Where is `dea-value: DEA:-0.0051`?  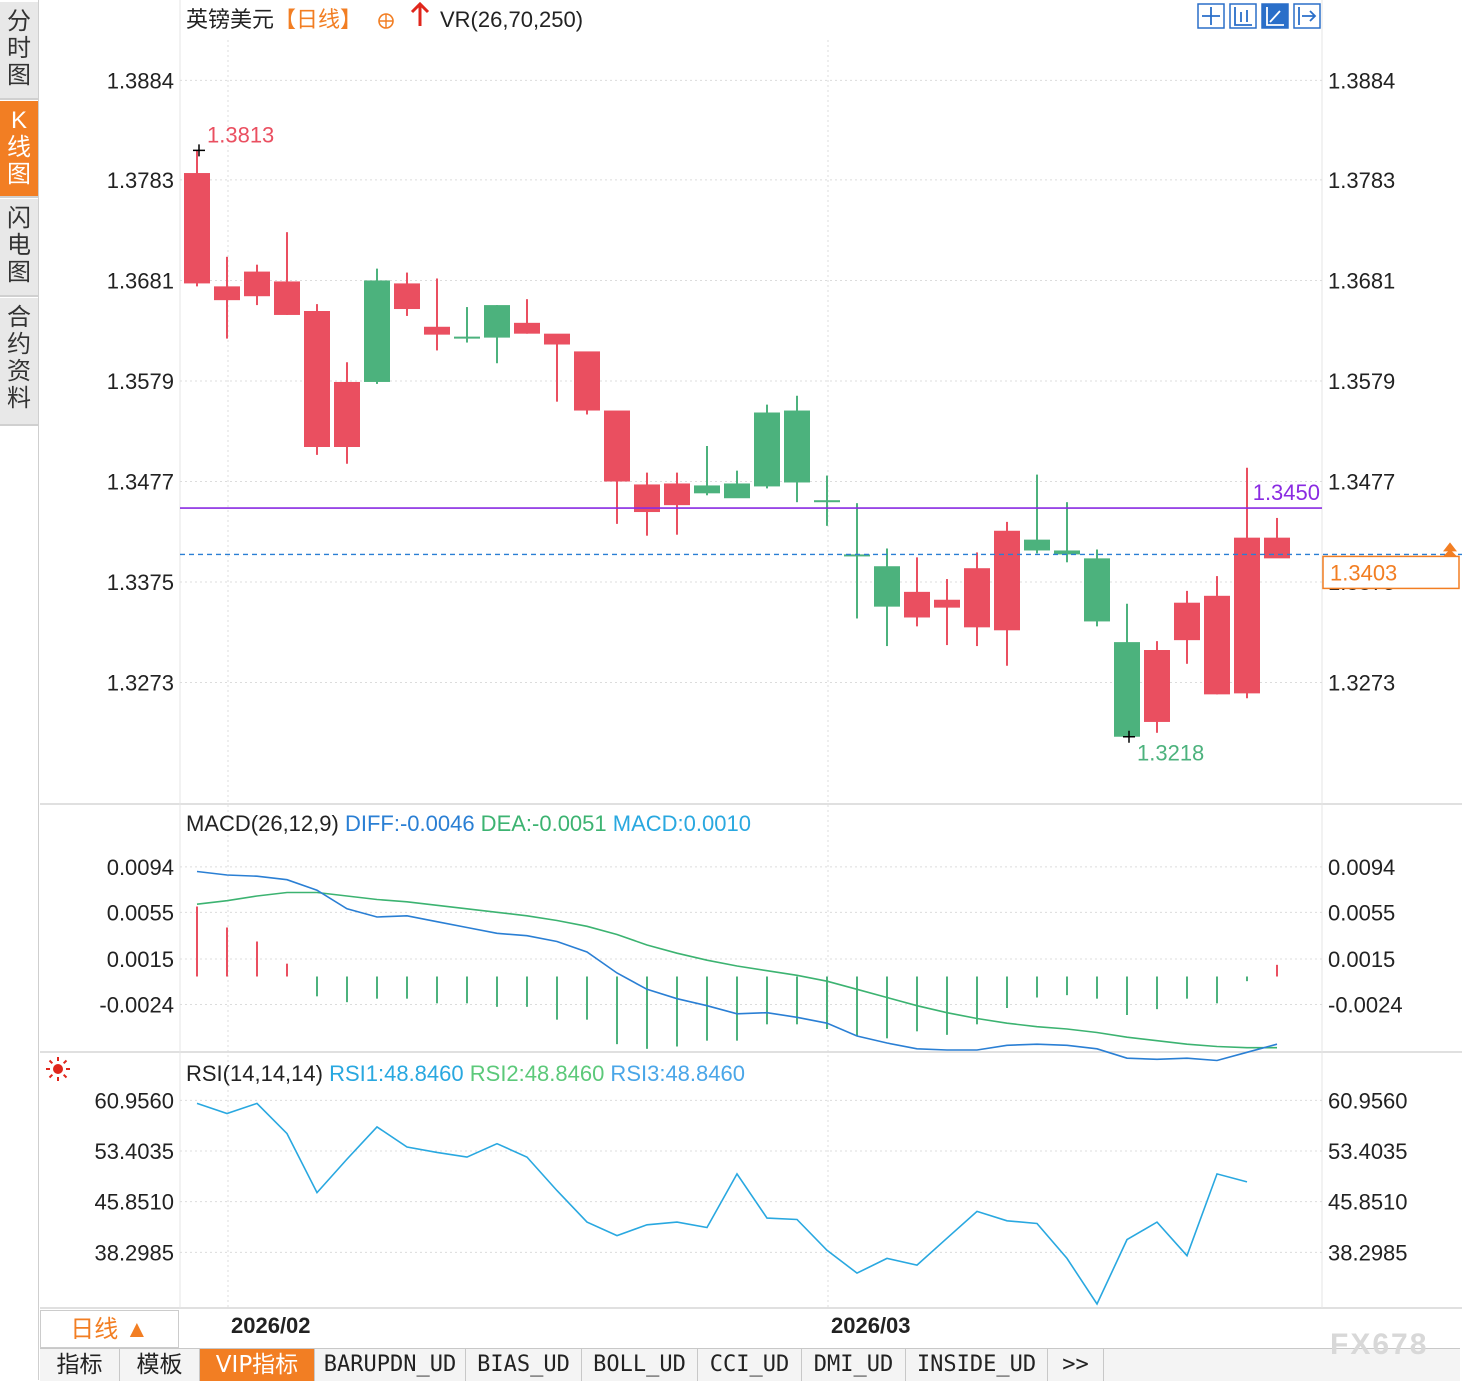 dea-value: DEA:-0.0051 is located at coordinates (541, 823).